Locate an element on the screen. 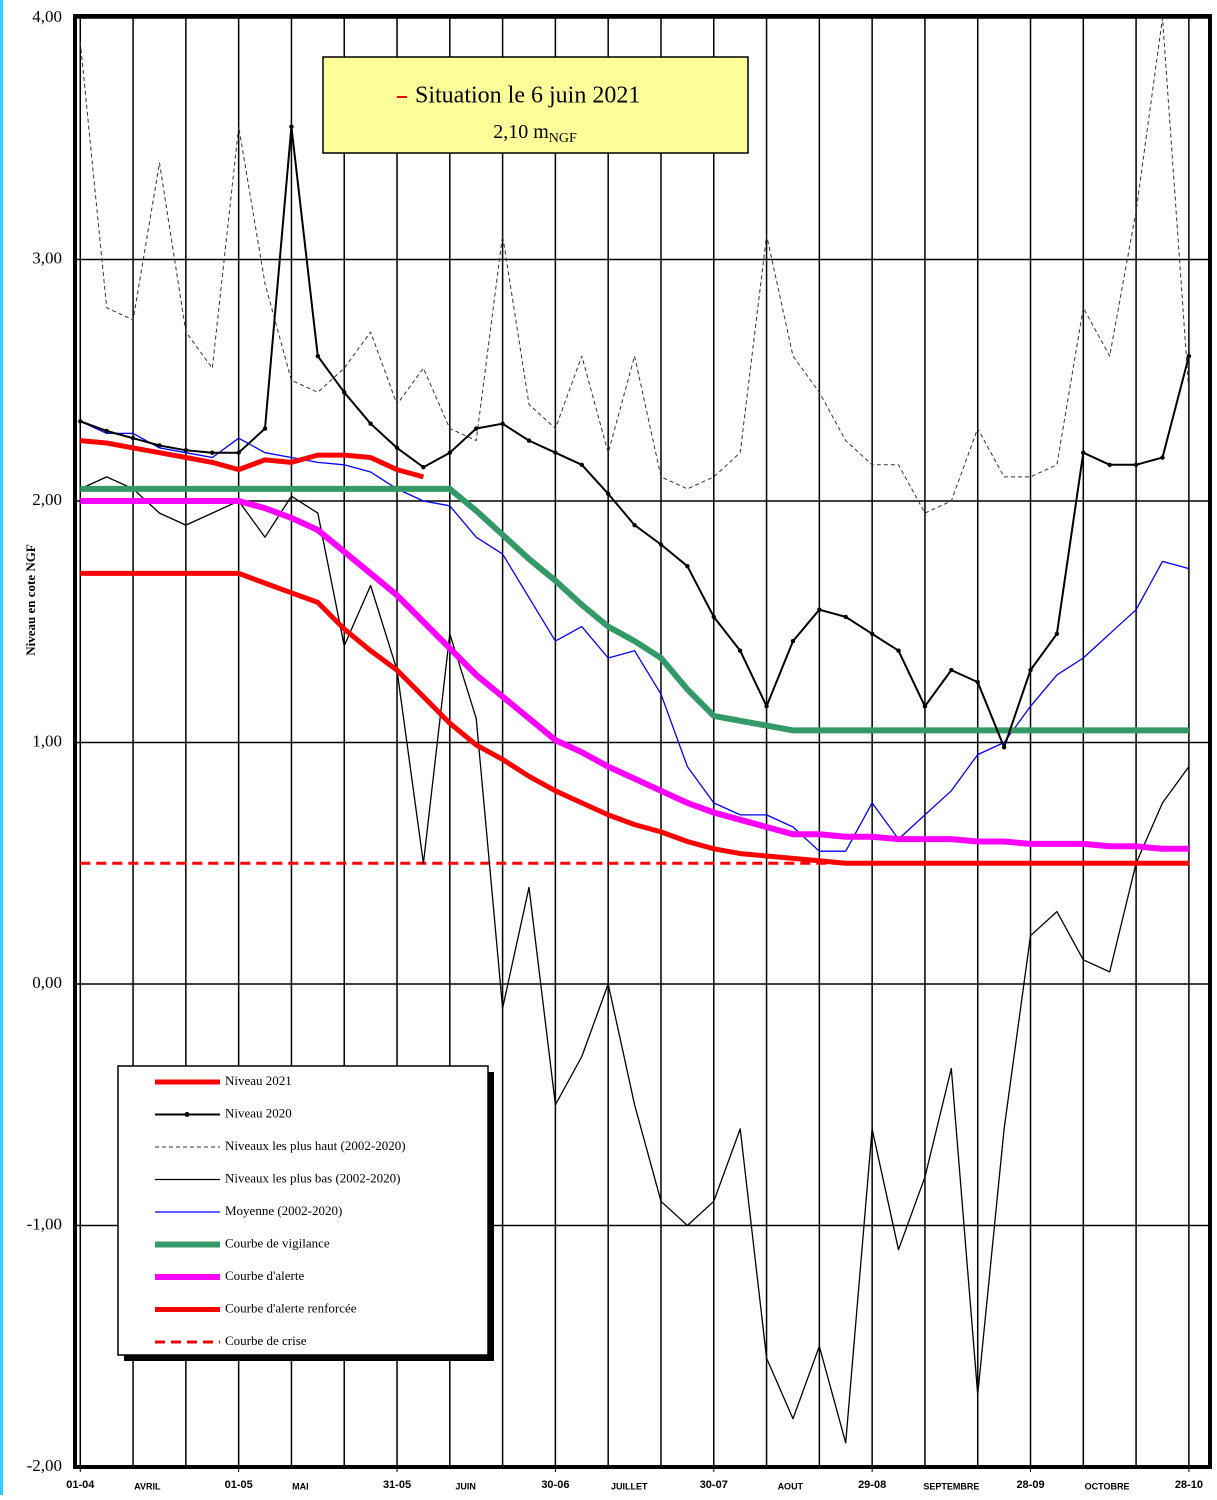  month-label: JUILLET is located at coordinates (629, 1486).